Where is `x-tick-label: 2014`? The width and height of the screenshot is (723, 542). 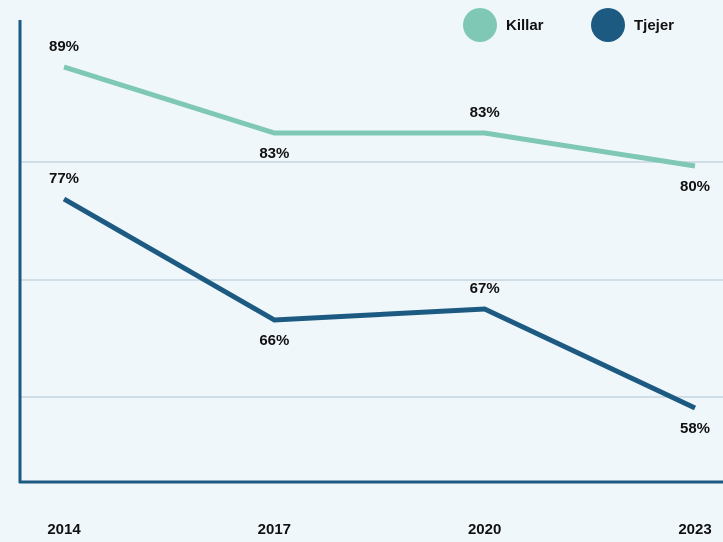
x-tick-label: 2014 is located at coordinates (64, 529).